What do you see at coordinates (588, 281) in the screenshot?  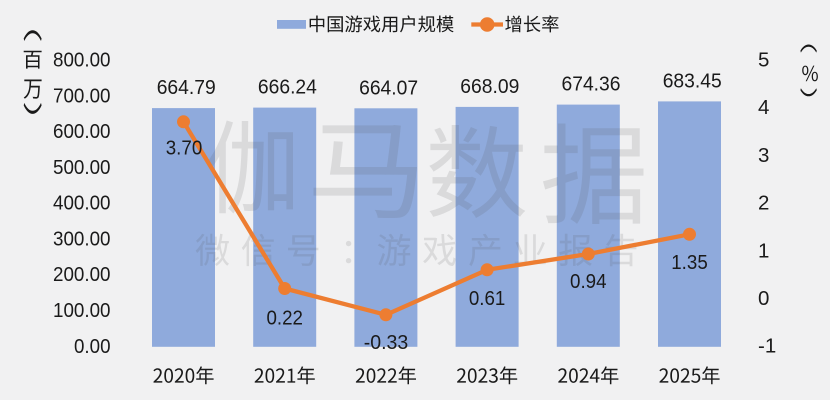 I see `svg-text: 0.94` at bounding box center [588, 281].